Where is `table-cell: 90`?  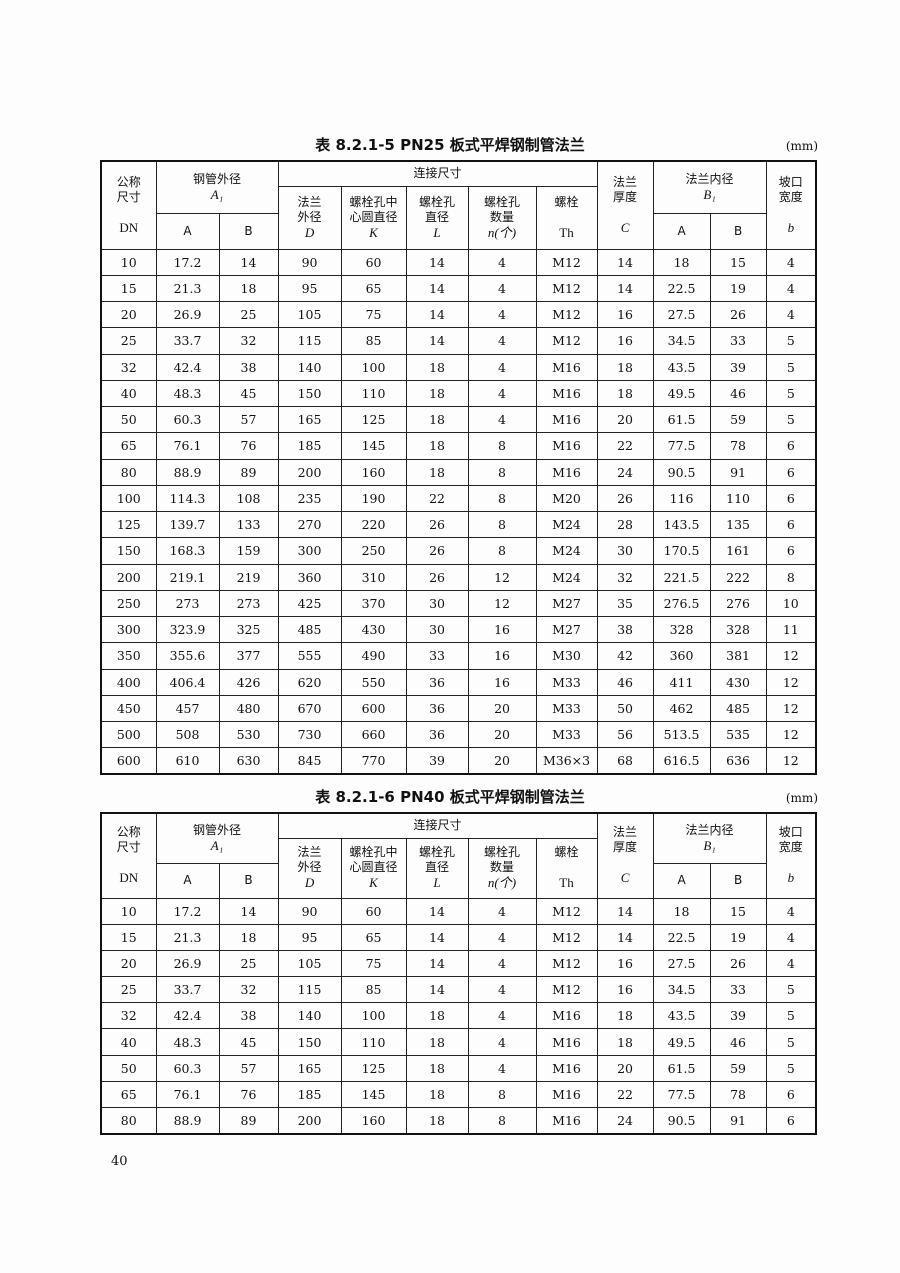 table-cell: 90 is located at coordinates (309, 262).